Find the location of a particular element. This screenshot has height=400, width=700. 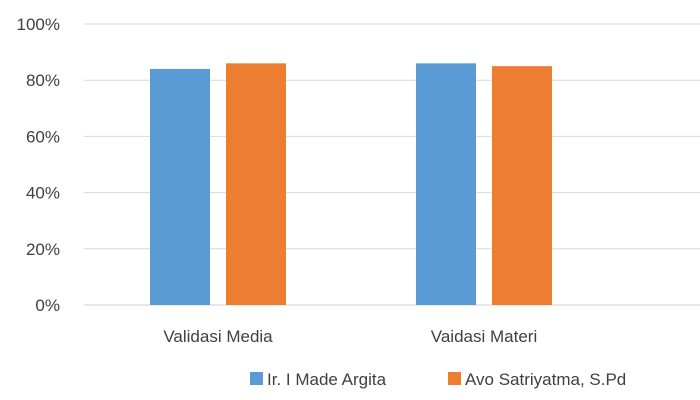

x-category-label: Vaidasi Materi is located at coordinates (484, 336).